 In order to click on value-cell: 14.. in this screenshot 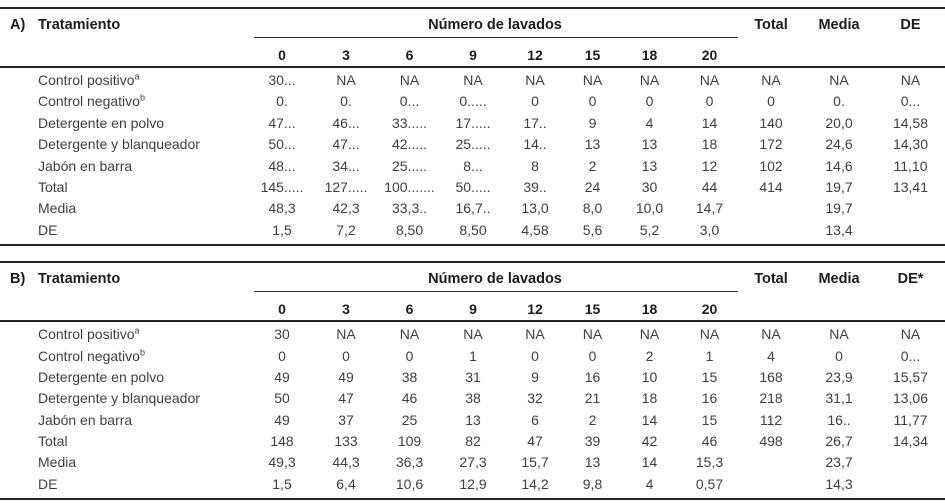, I will do `click(535, 144)`.